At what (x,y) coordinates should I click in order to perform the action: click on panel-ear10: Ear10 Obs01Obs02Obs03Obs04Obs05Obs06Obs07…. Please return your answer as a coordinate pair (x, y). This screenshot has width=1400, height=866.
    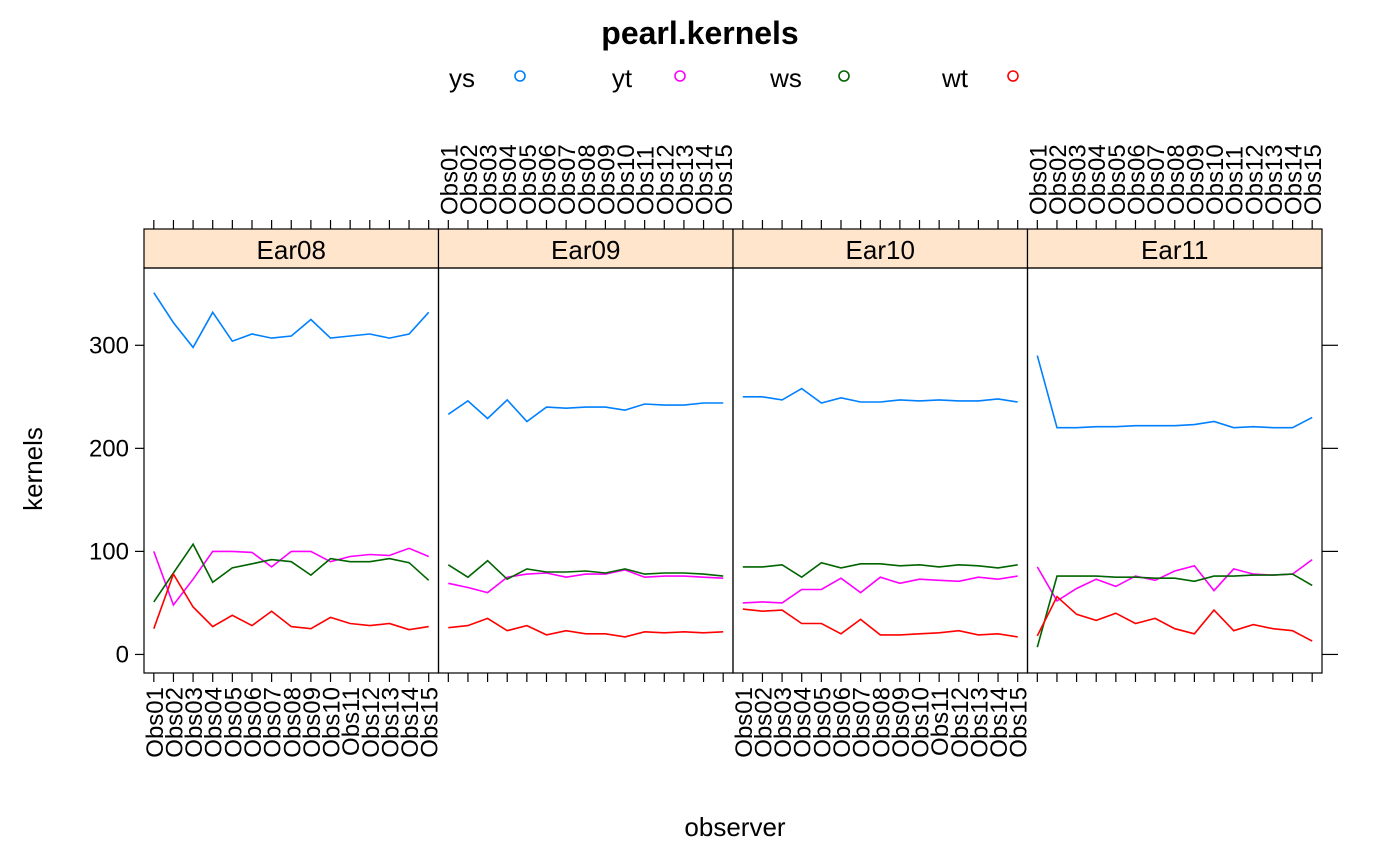
    Looking at the image, I should click on (882, 489).